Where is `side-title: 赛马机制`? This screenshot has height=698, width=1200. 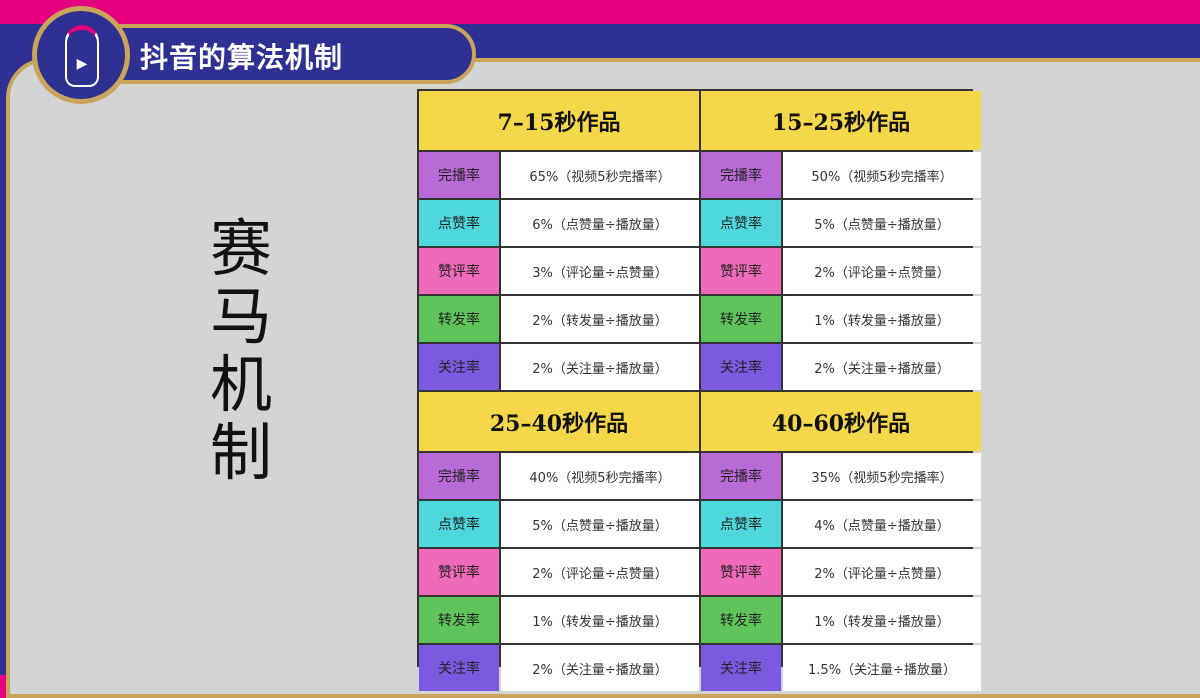
side-title: 赛马机制 is located at coordinates (241, 350).